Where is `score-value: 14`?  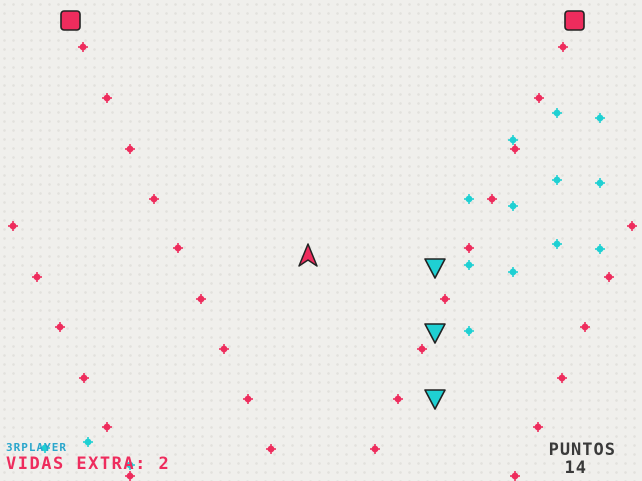
score-value: 14 is located at coordinates (575, 468).